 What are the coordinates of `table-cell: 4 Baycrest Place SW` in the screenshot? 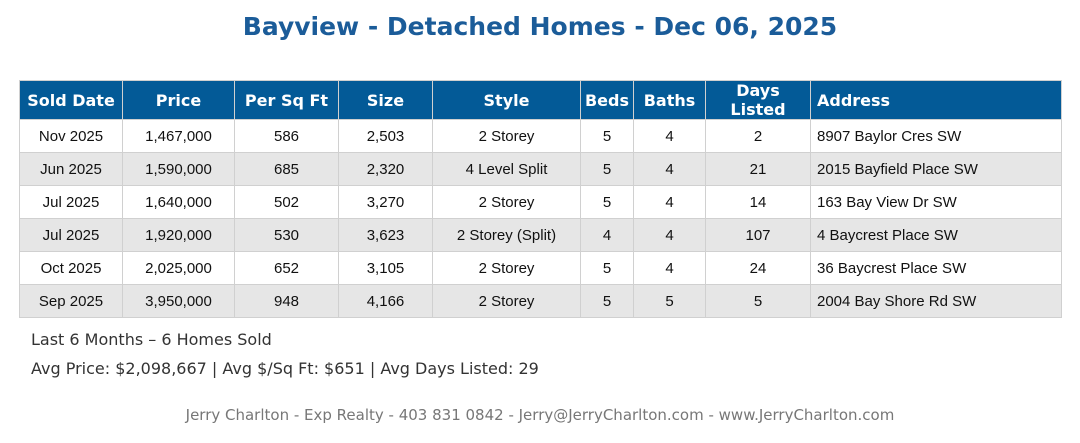 It's located at (936, 235).